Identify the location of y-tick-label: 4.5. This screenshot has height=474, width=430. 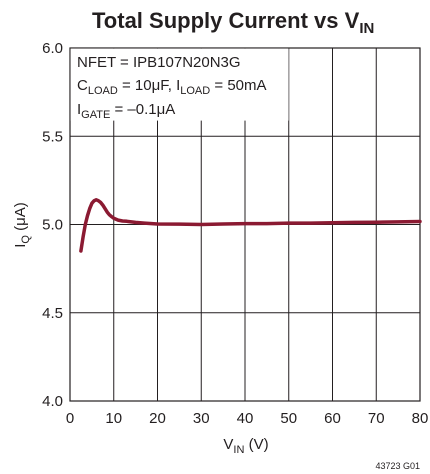
(52, 313).